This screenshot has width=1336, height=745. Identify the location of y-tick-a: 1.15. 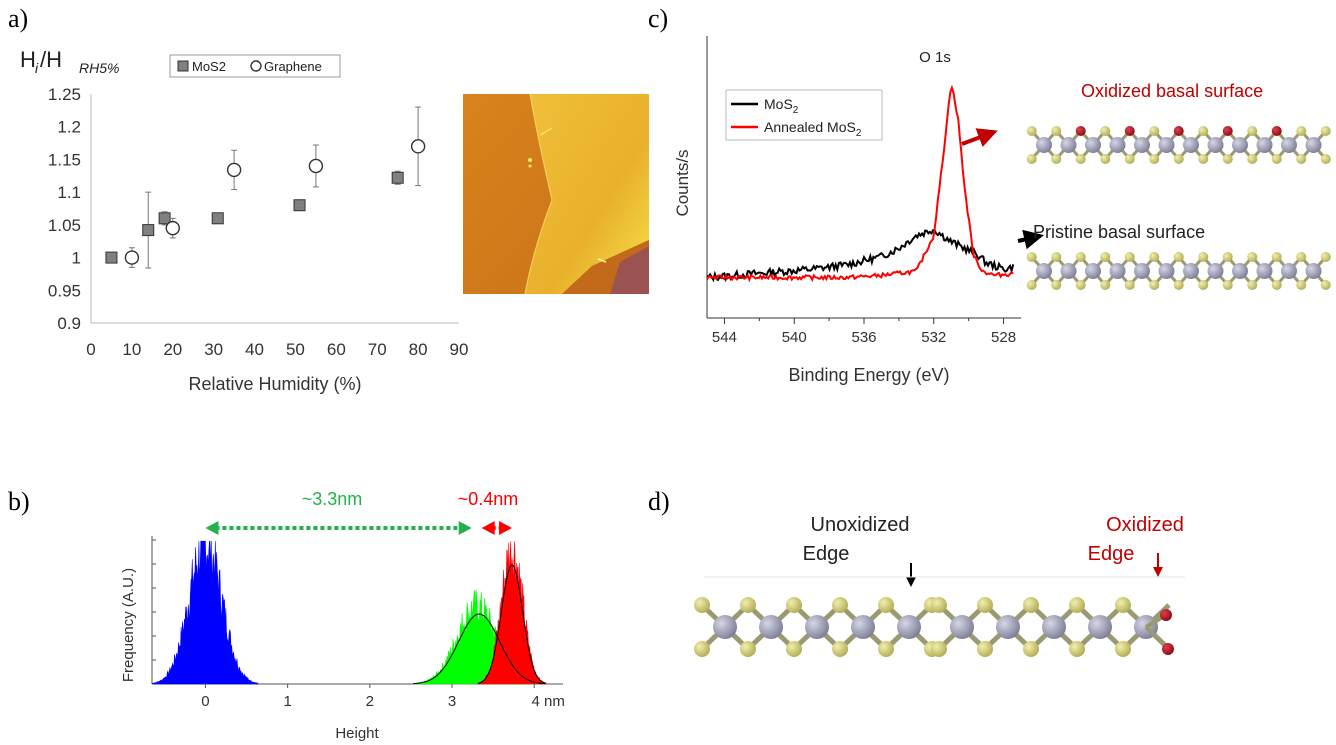
(64, 159).